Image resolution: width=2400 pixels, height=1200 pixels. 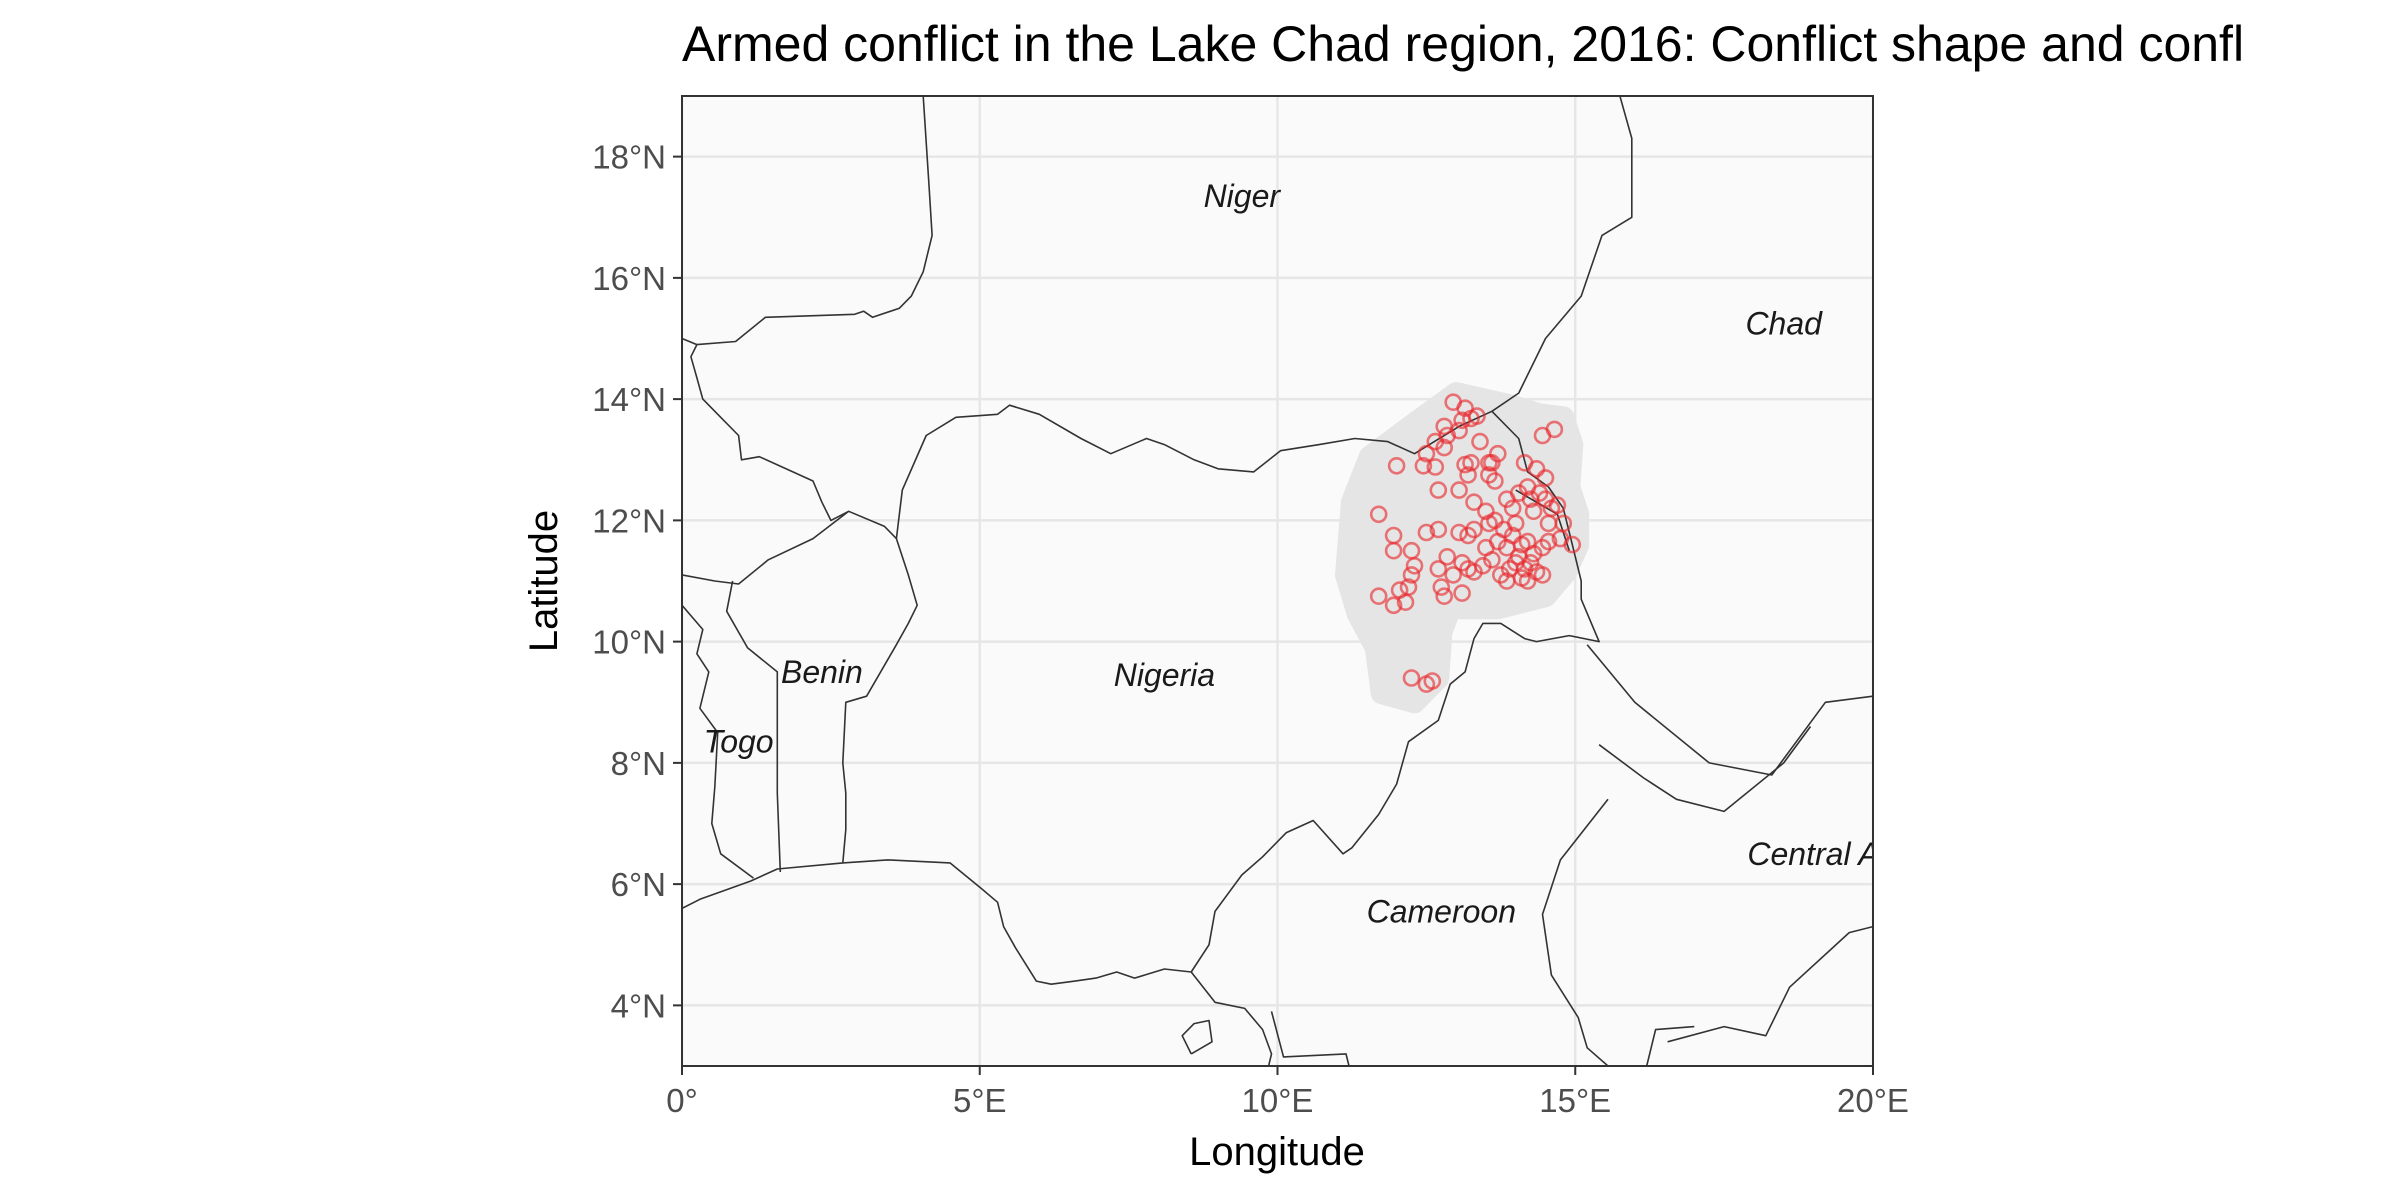 I want to click on y-axis-ticks: 4°N 6°N 8°N 10°N 12°N 14°N 16°N 18°N, so click(x=637, y=581).